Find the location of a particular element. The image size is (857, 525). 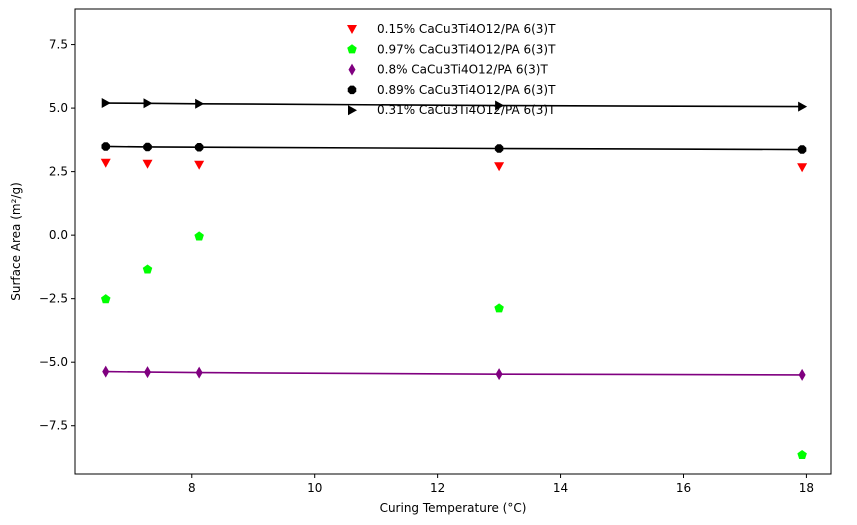

x-tick-label: 16 is located at coordinates (683, 488).